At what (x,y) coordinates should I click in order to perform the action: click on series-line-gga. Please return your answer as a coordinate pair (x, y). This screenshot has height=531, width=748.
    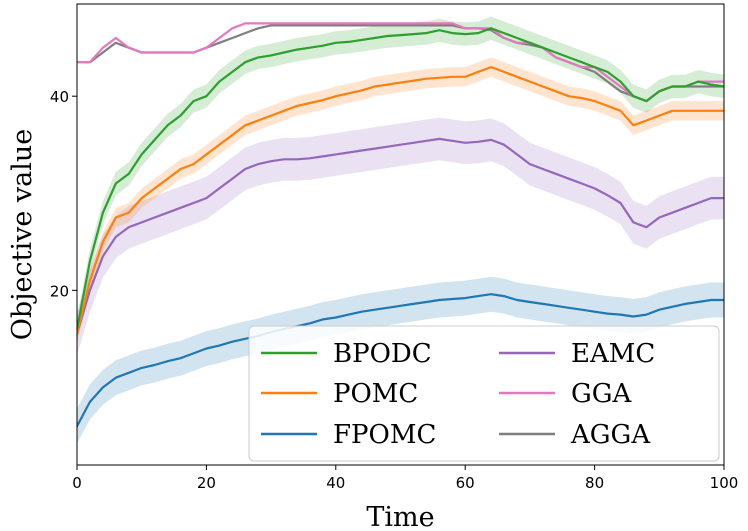
    Looking at the image, I should click on (400, 62).